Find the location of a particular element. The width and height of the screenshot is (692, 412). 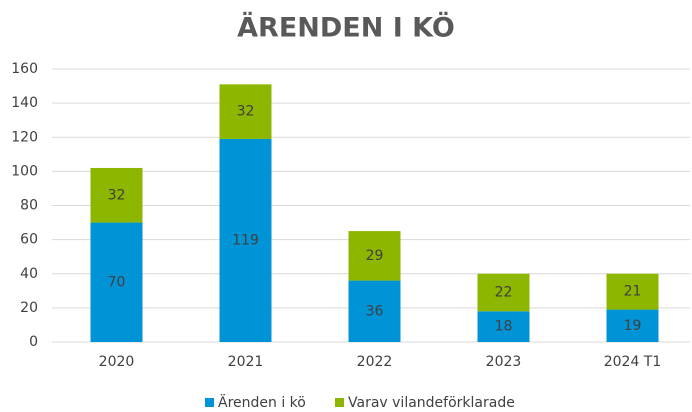

data-label: 29 is located at coordinates (375, 256).